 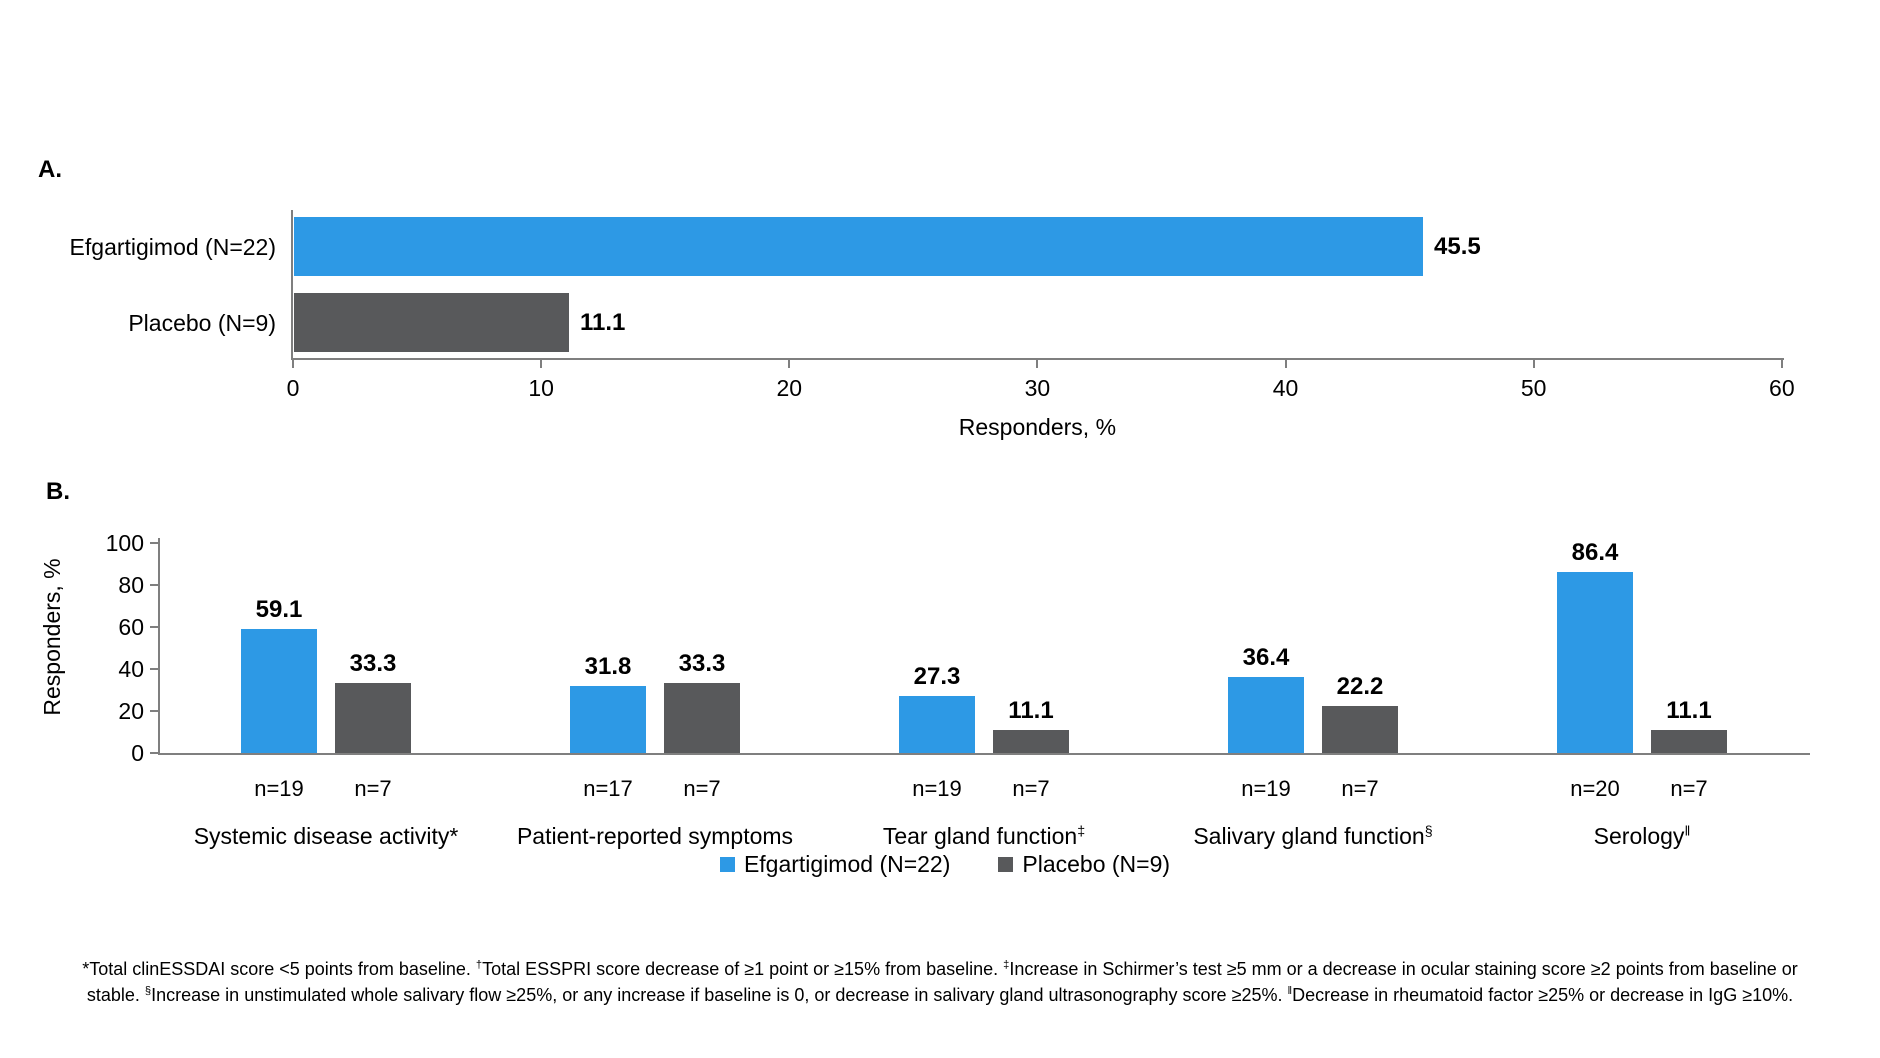 What do you see at coordinates (131, 585) in the screenshot?
I see `panel-b-y-tick-label-4: 80` at bounding box center [131, 585].